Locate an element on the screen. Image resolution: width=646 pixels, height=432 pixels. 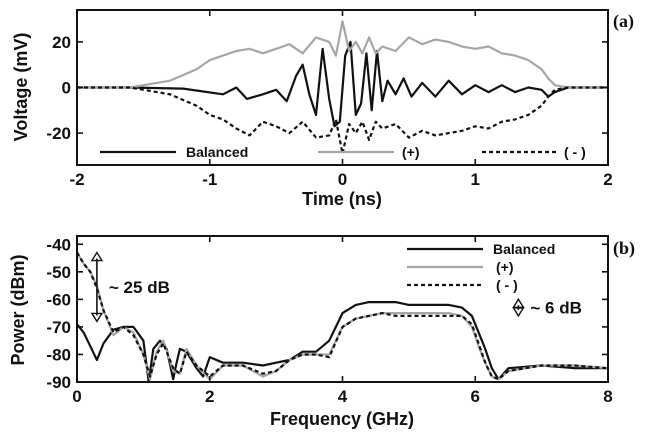
panel-b-ylabel: Power (dBm) is located at coordinates (18, 309).